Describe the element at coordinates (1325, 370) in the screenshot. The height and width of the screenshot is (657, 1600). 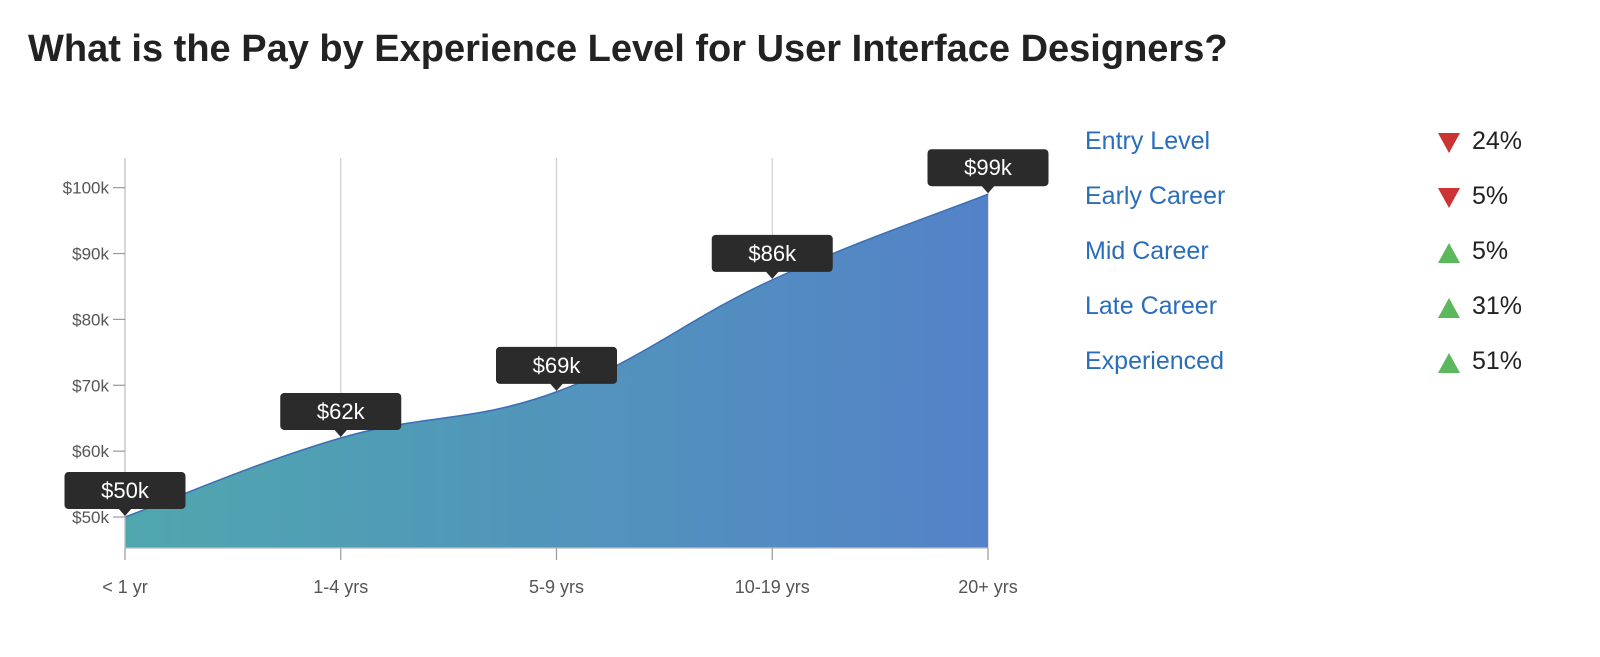
I see `legend-row-experienced: Experienced 51%` at that location.